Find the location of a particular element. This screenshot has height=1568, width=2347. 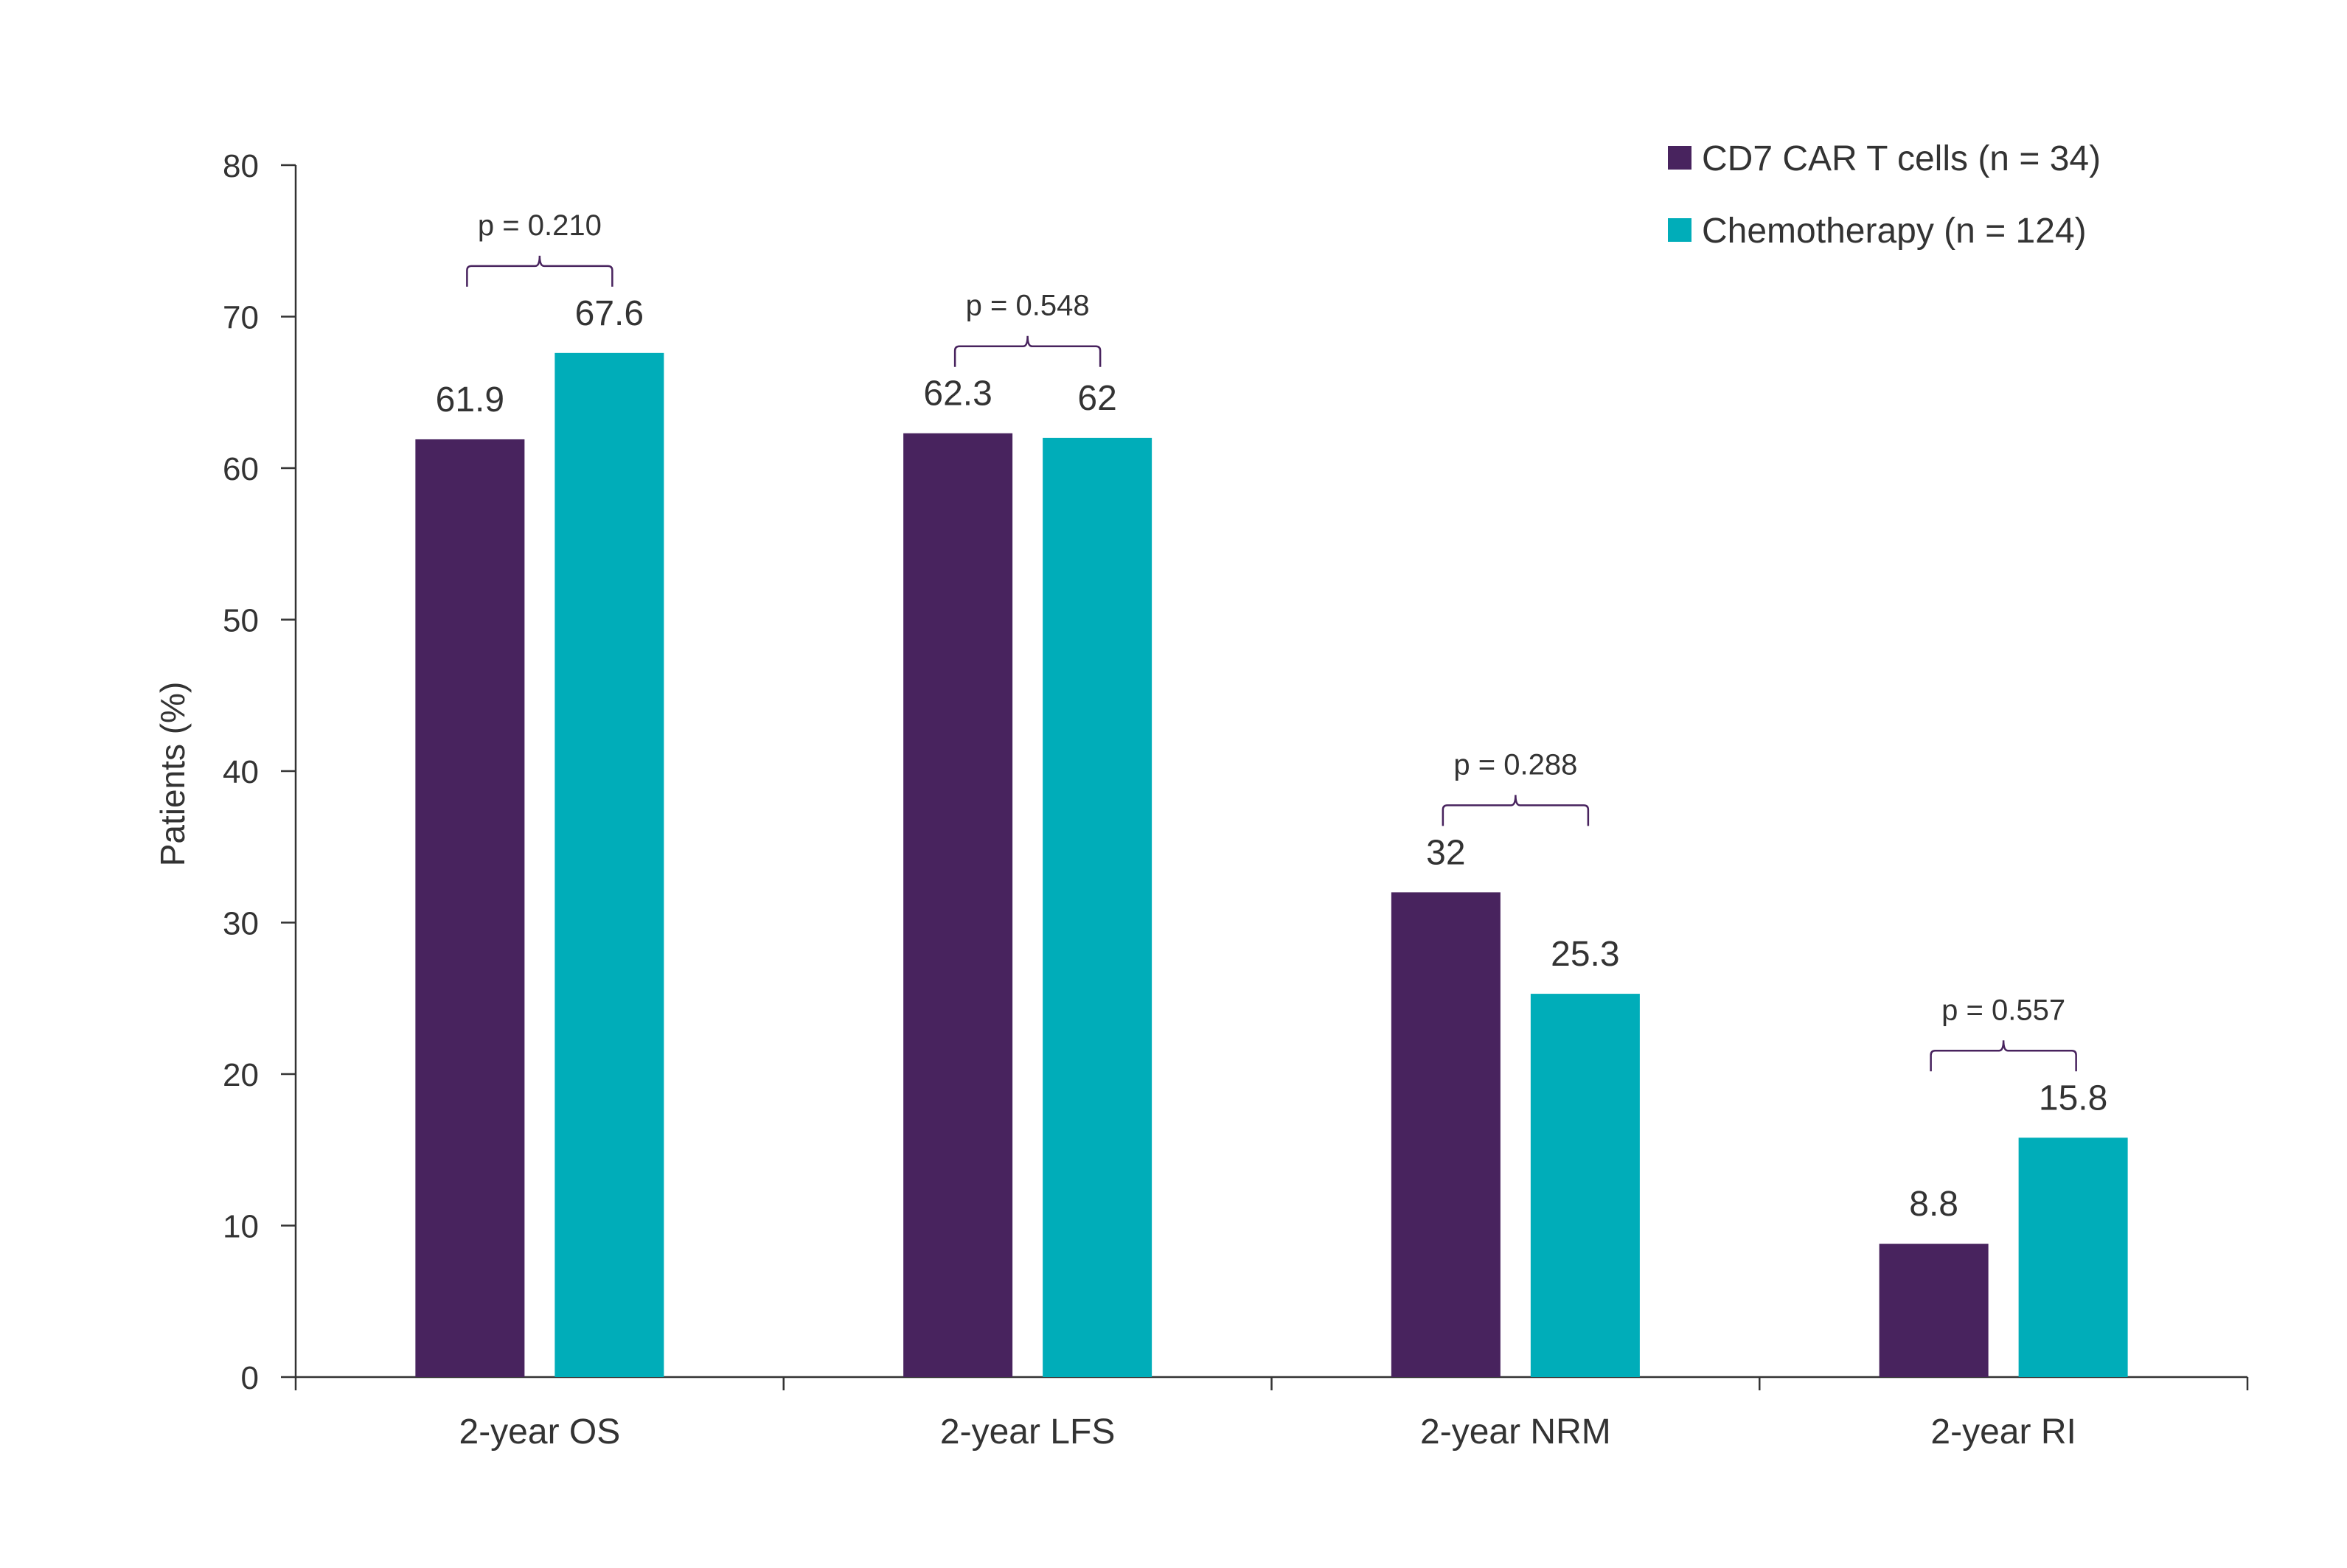

y-axis-title: Patients (%) is located at coordinates (172, 774).